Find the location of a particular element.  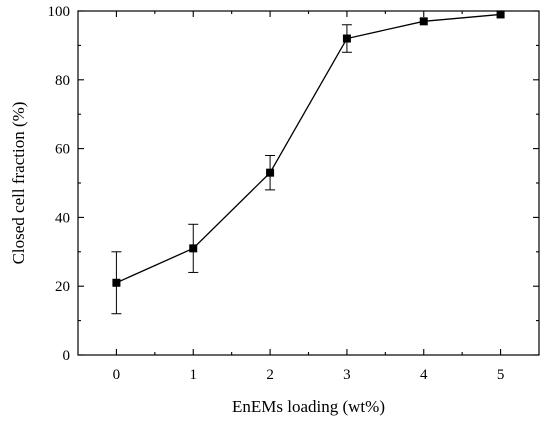

y-tick-label: 20 is located at coordinates (62, 287).